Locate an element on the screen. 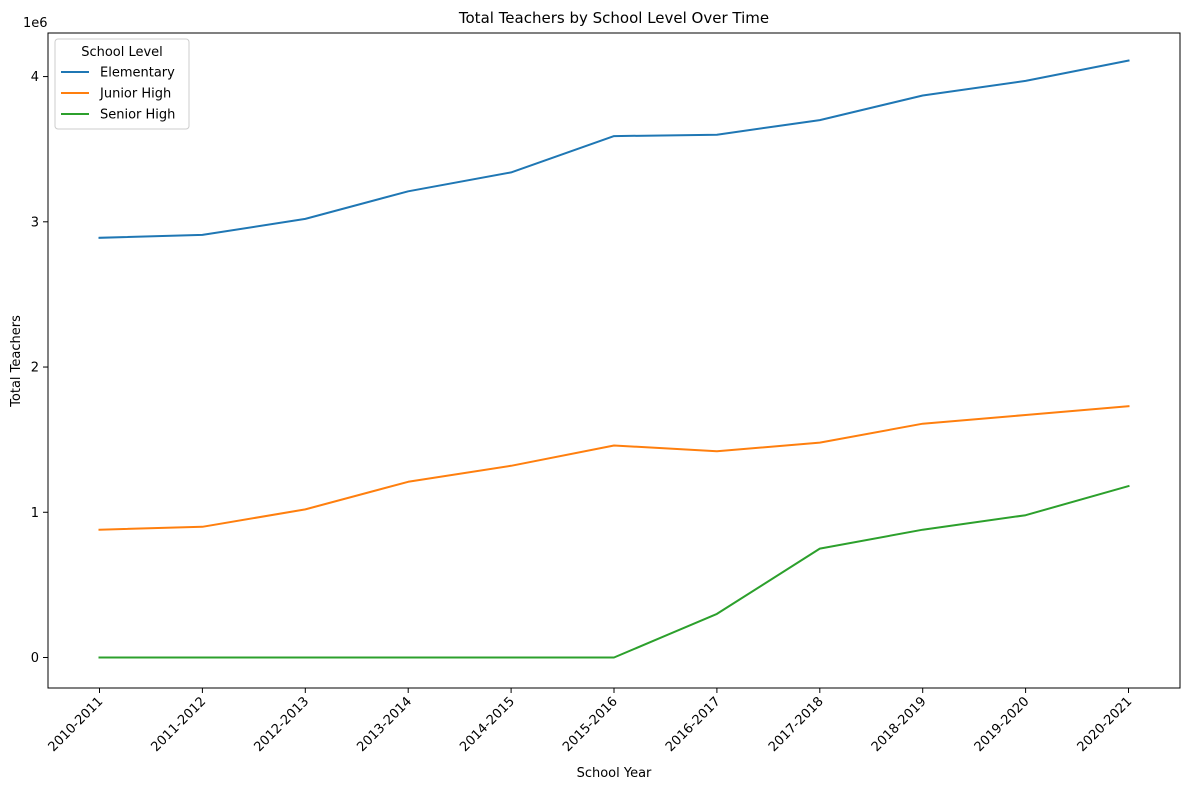  x-tick-label: 2010-2011 is located at coordinates (76, 724).